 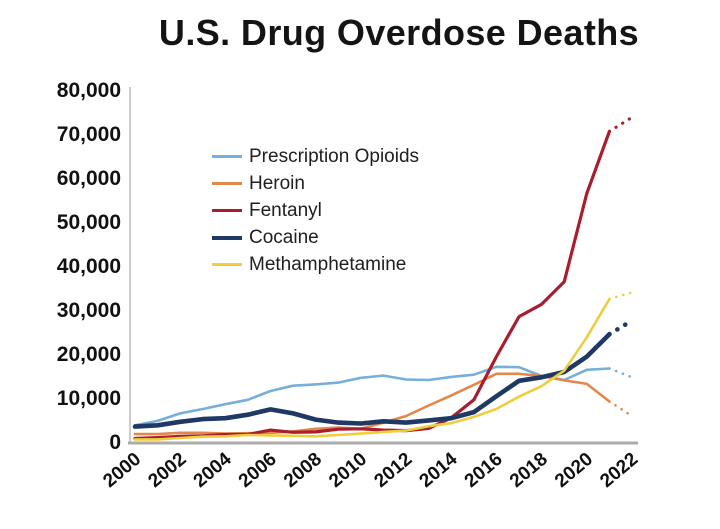 I want to click on x-axis-label: 2000, so click(x=122, y=470).